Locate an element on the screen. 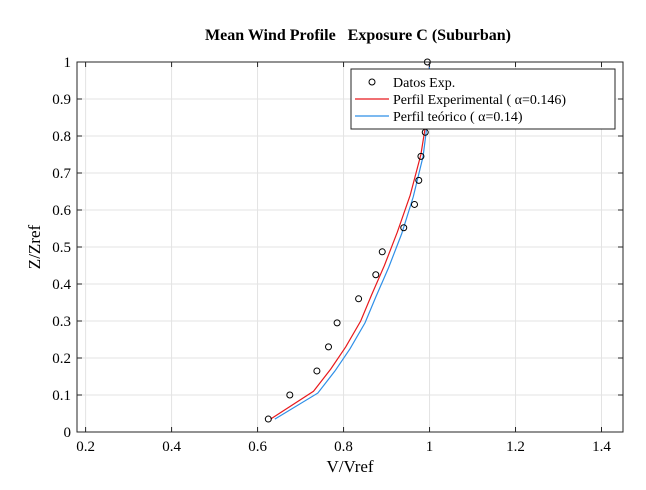 This screenshot has width=646, height=490. chart-title: Mean Wind Profile Exposure C (Suburban) is located at coordinates (358, 35).